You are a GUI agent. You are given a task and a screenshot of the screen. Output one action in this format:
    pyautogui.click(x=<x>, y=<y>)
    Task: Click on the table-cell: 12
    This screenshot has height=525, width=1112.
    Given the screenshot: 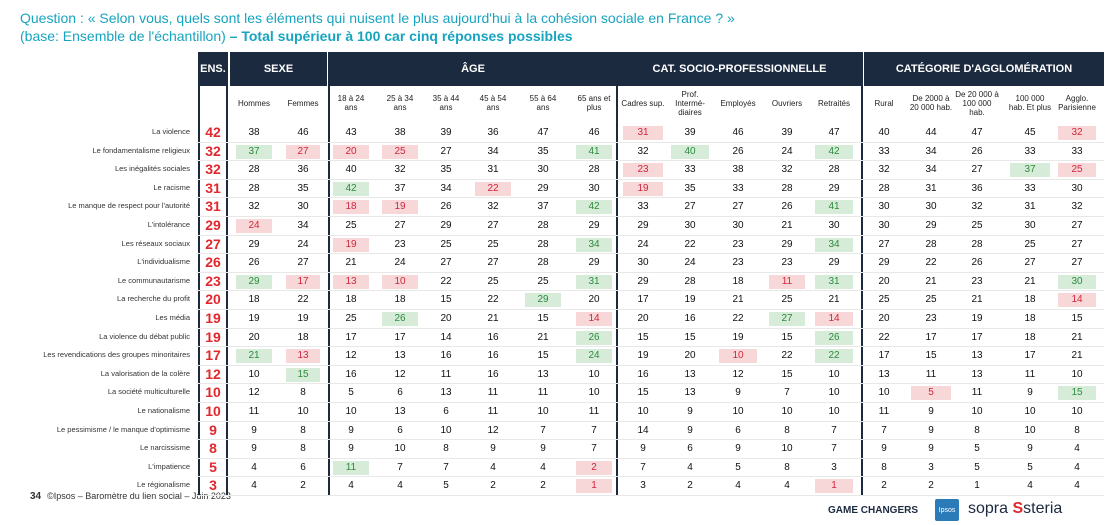 What is the action you would take?
    pyautogui.click(x=351, y=356)
    